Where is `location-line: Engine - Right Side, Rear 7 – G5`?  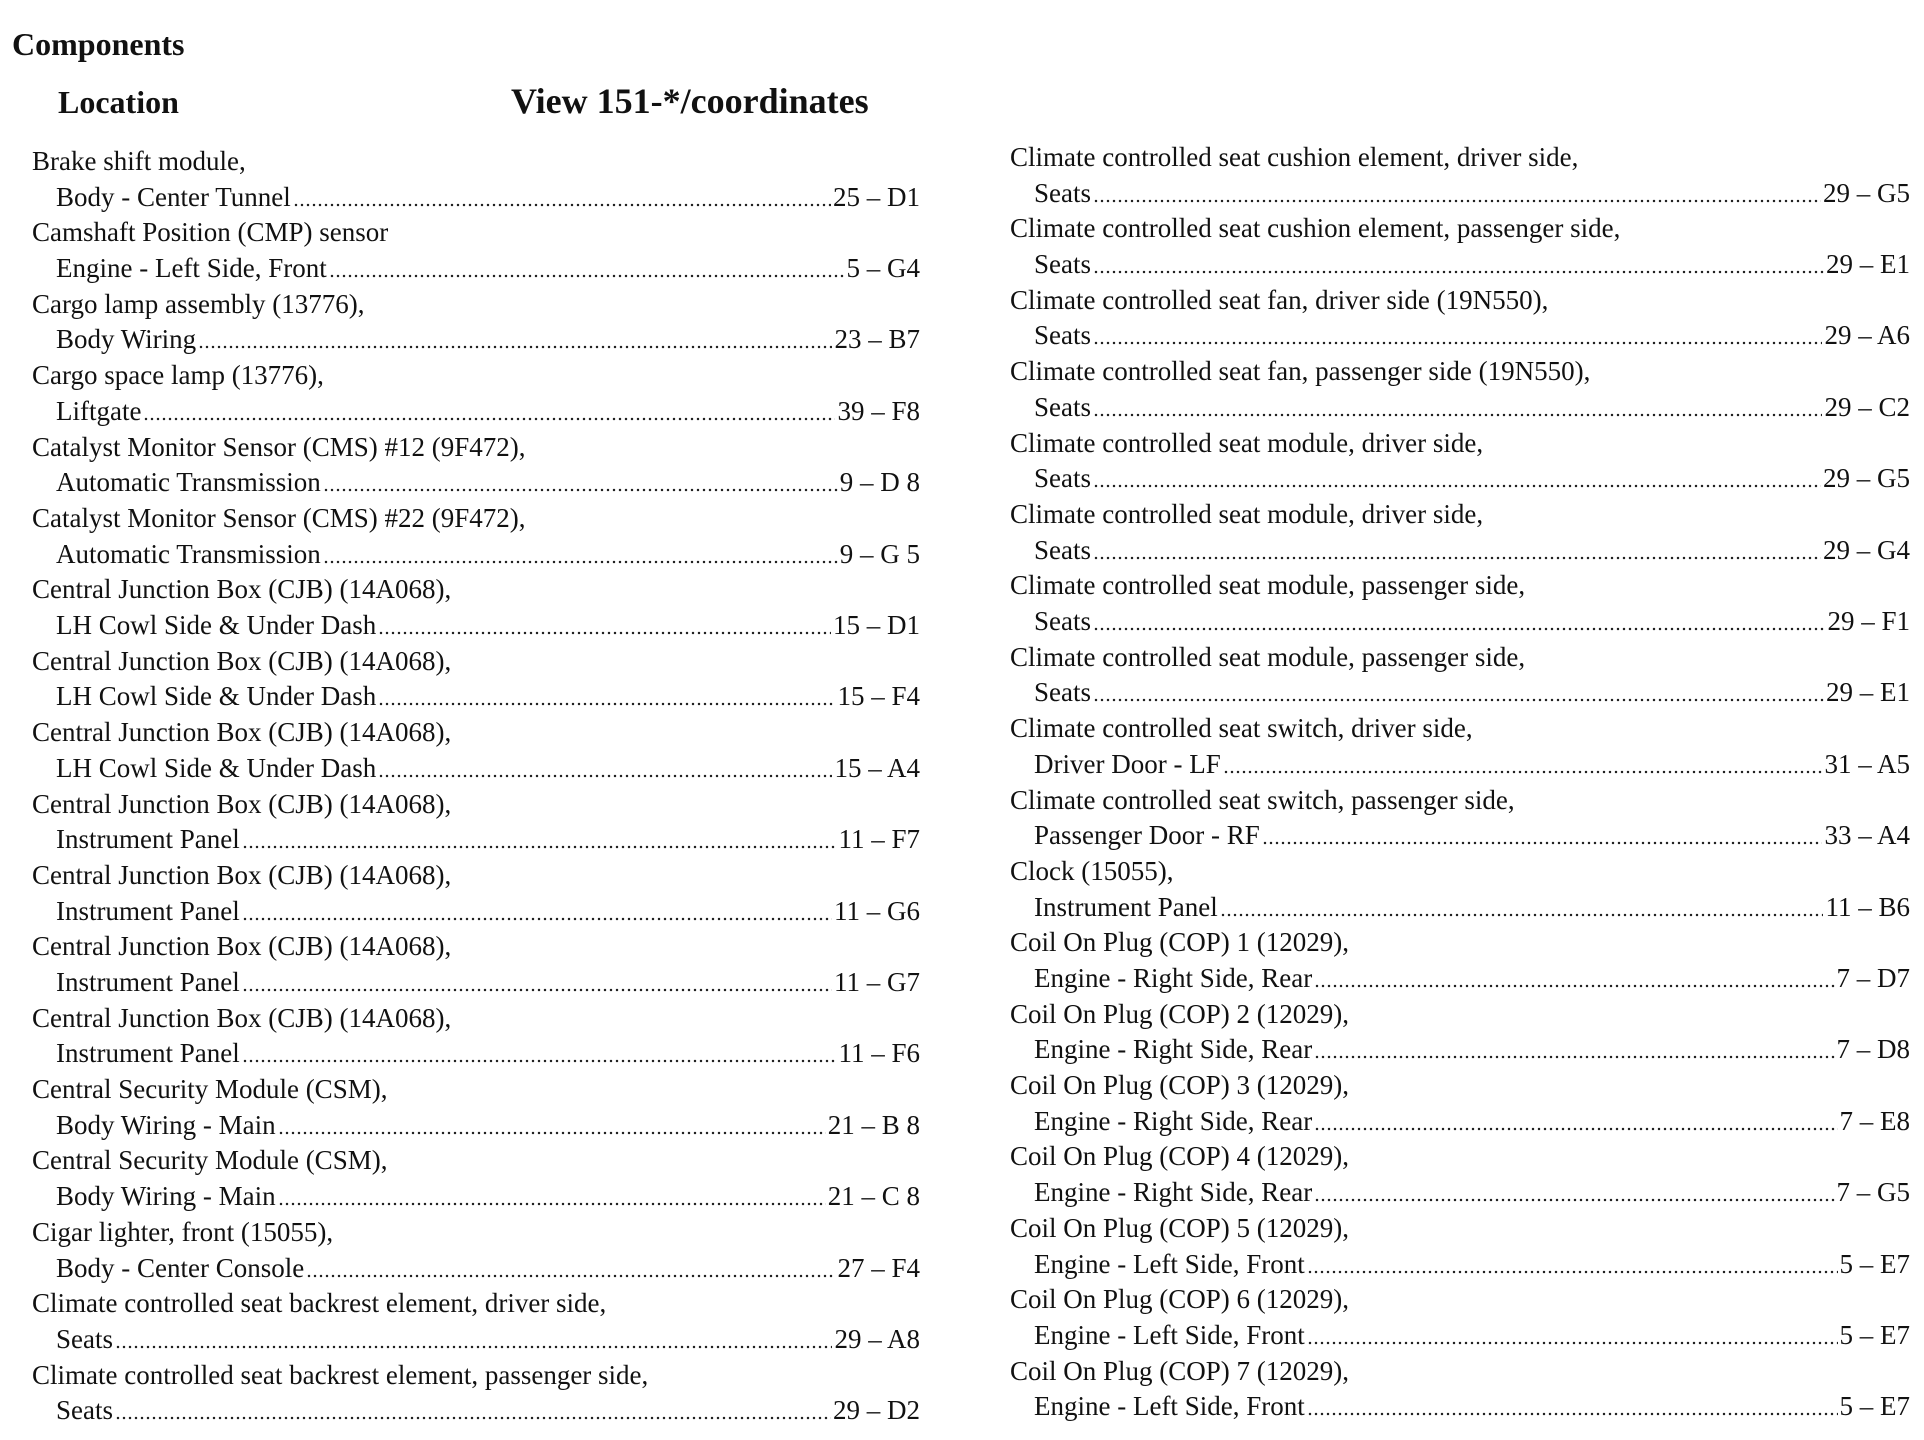 location-line: Engine - Right Side, Rear 7 – G5 is located at coordinates (1460, 1193).